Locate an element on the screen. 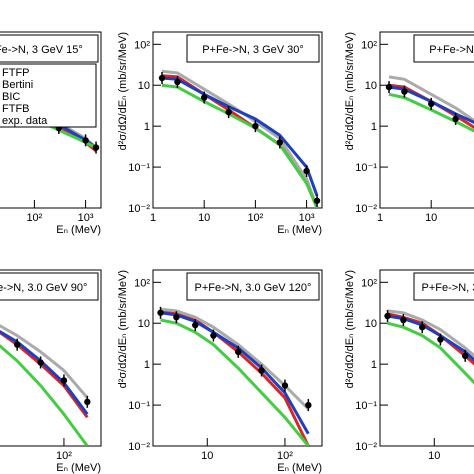  legend-label: FTFP is located at coordinates (16, 73).